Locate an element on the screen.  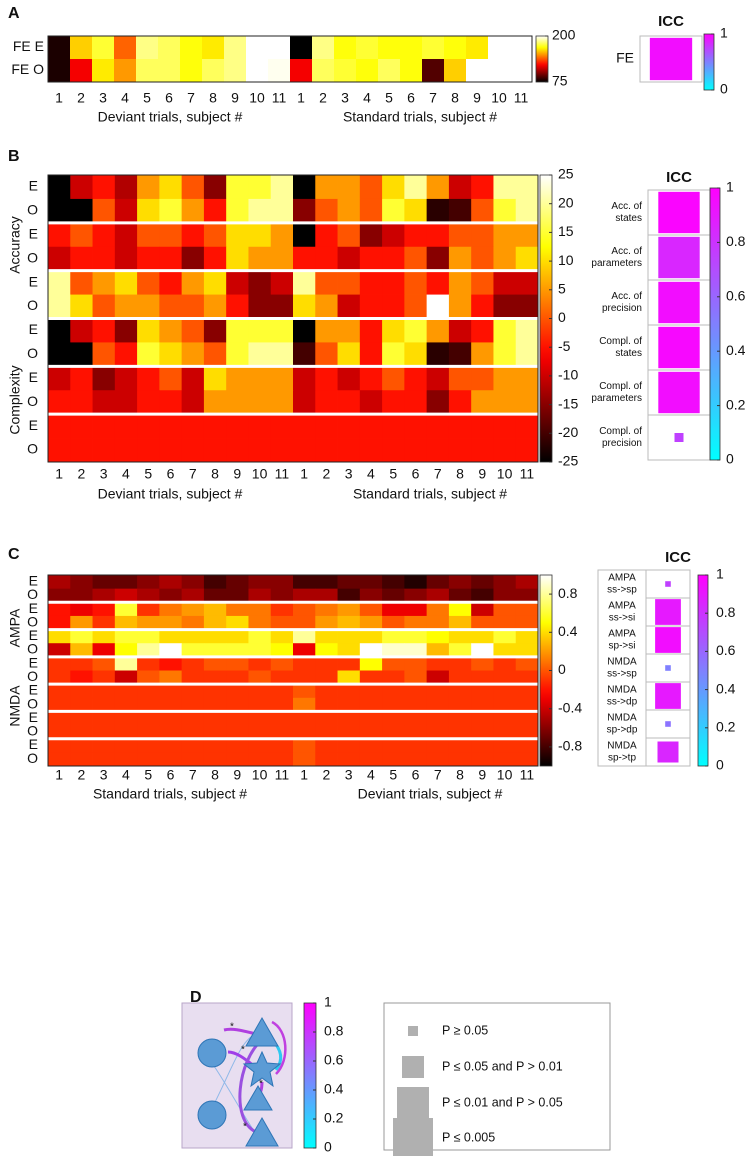
node-ss is located at coordinates (212, 1053).